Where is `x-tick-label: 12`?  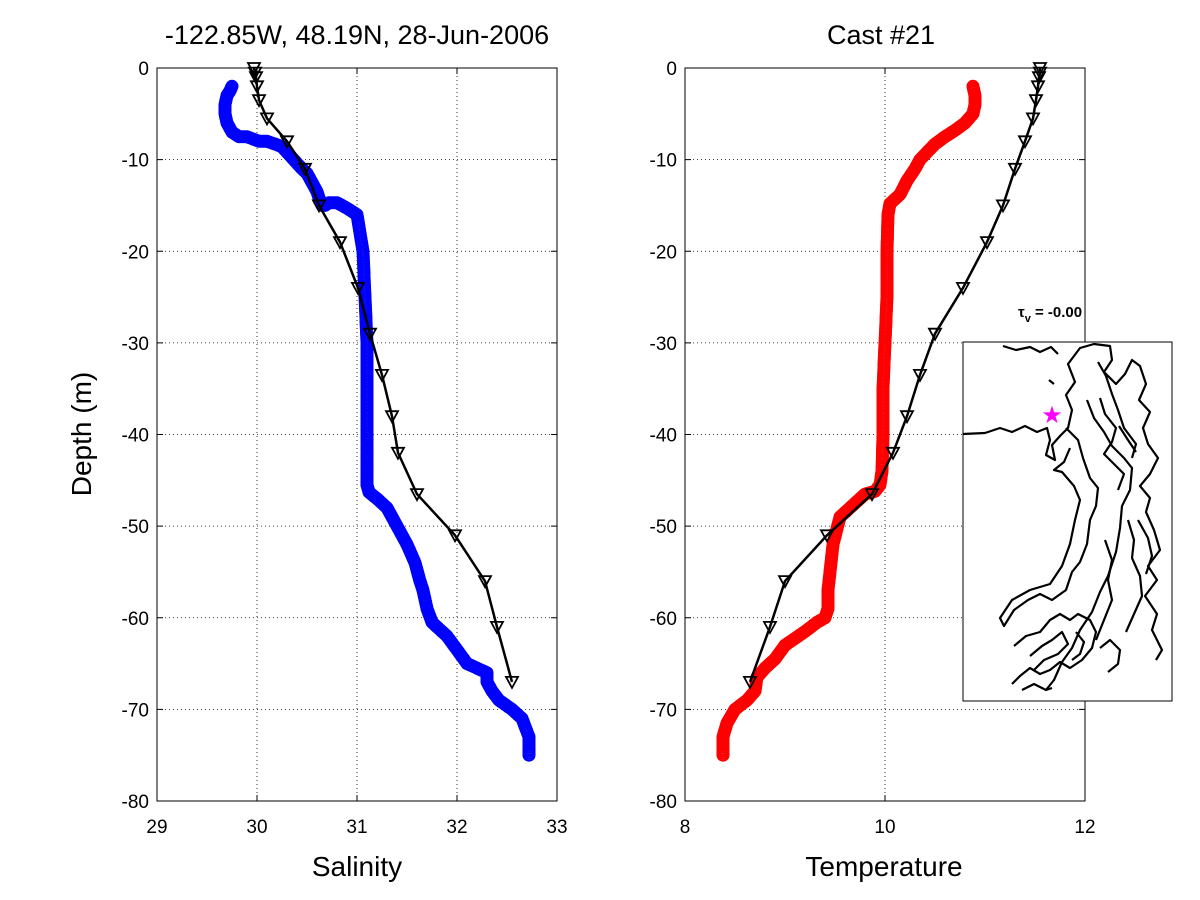
x-tick-label: 12 is located at coordinates (1084, 827).